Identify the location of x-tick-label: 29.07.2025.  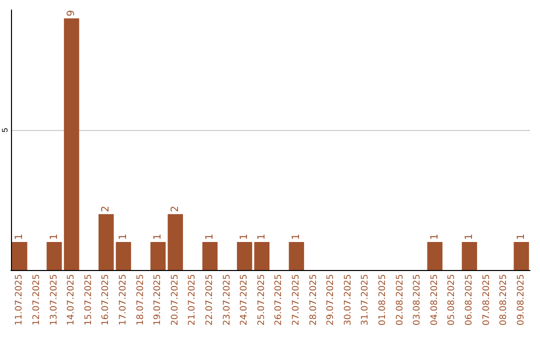
(331, 300).